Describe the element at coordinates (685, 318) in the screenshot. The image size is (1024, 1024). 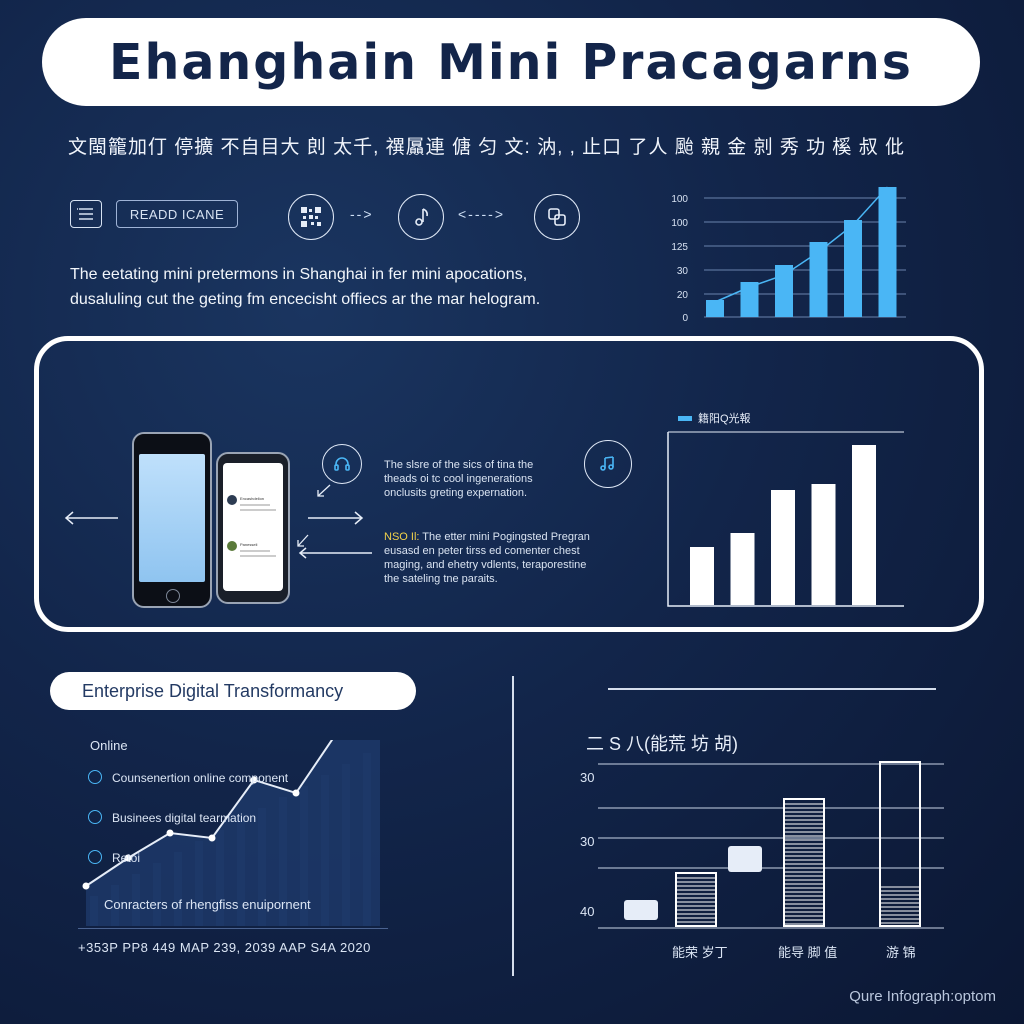
I see `y-tick-label: 0` at that location.